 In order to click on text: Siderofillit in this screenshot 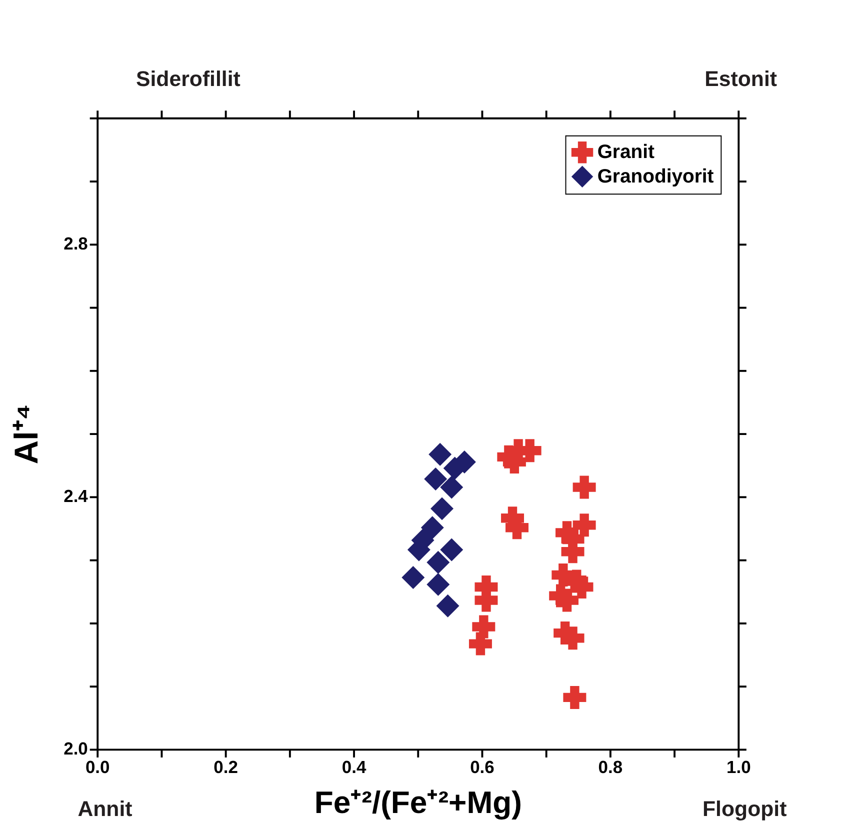, I will do `click(188, 78)`.